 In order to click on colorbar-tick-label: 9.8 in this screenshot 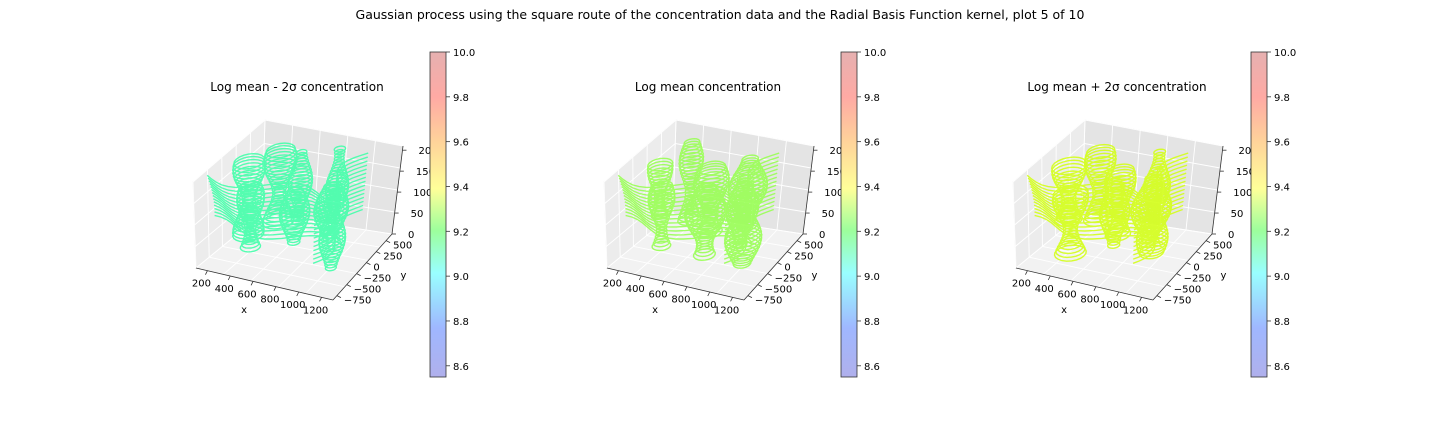, I will do `click(461, 98)`.